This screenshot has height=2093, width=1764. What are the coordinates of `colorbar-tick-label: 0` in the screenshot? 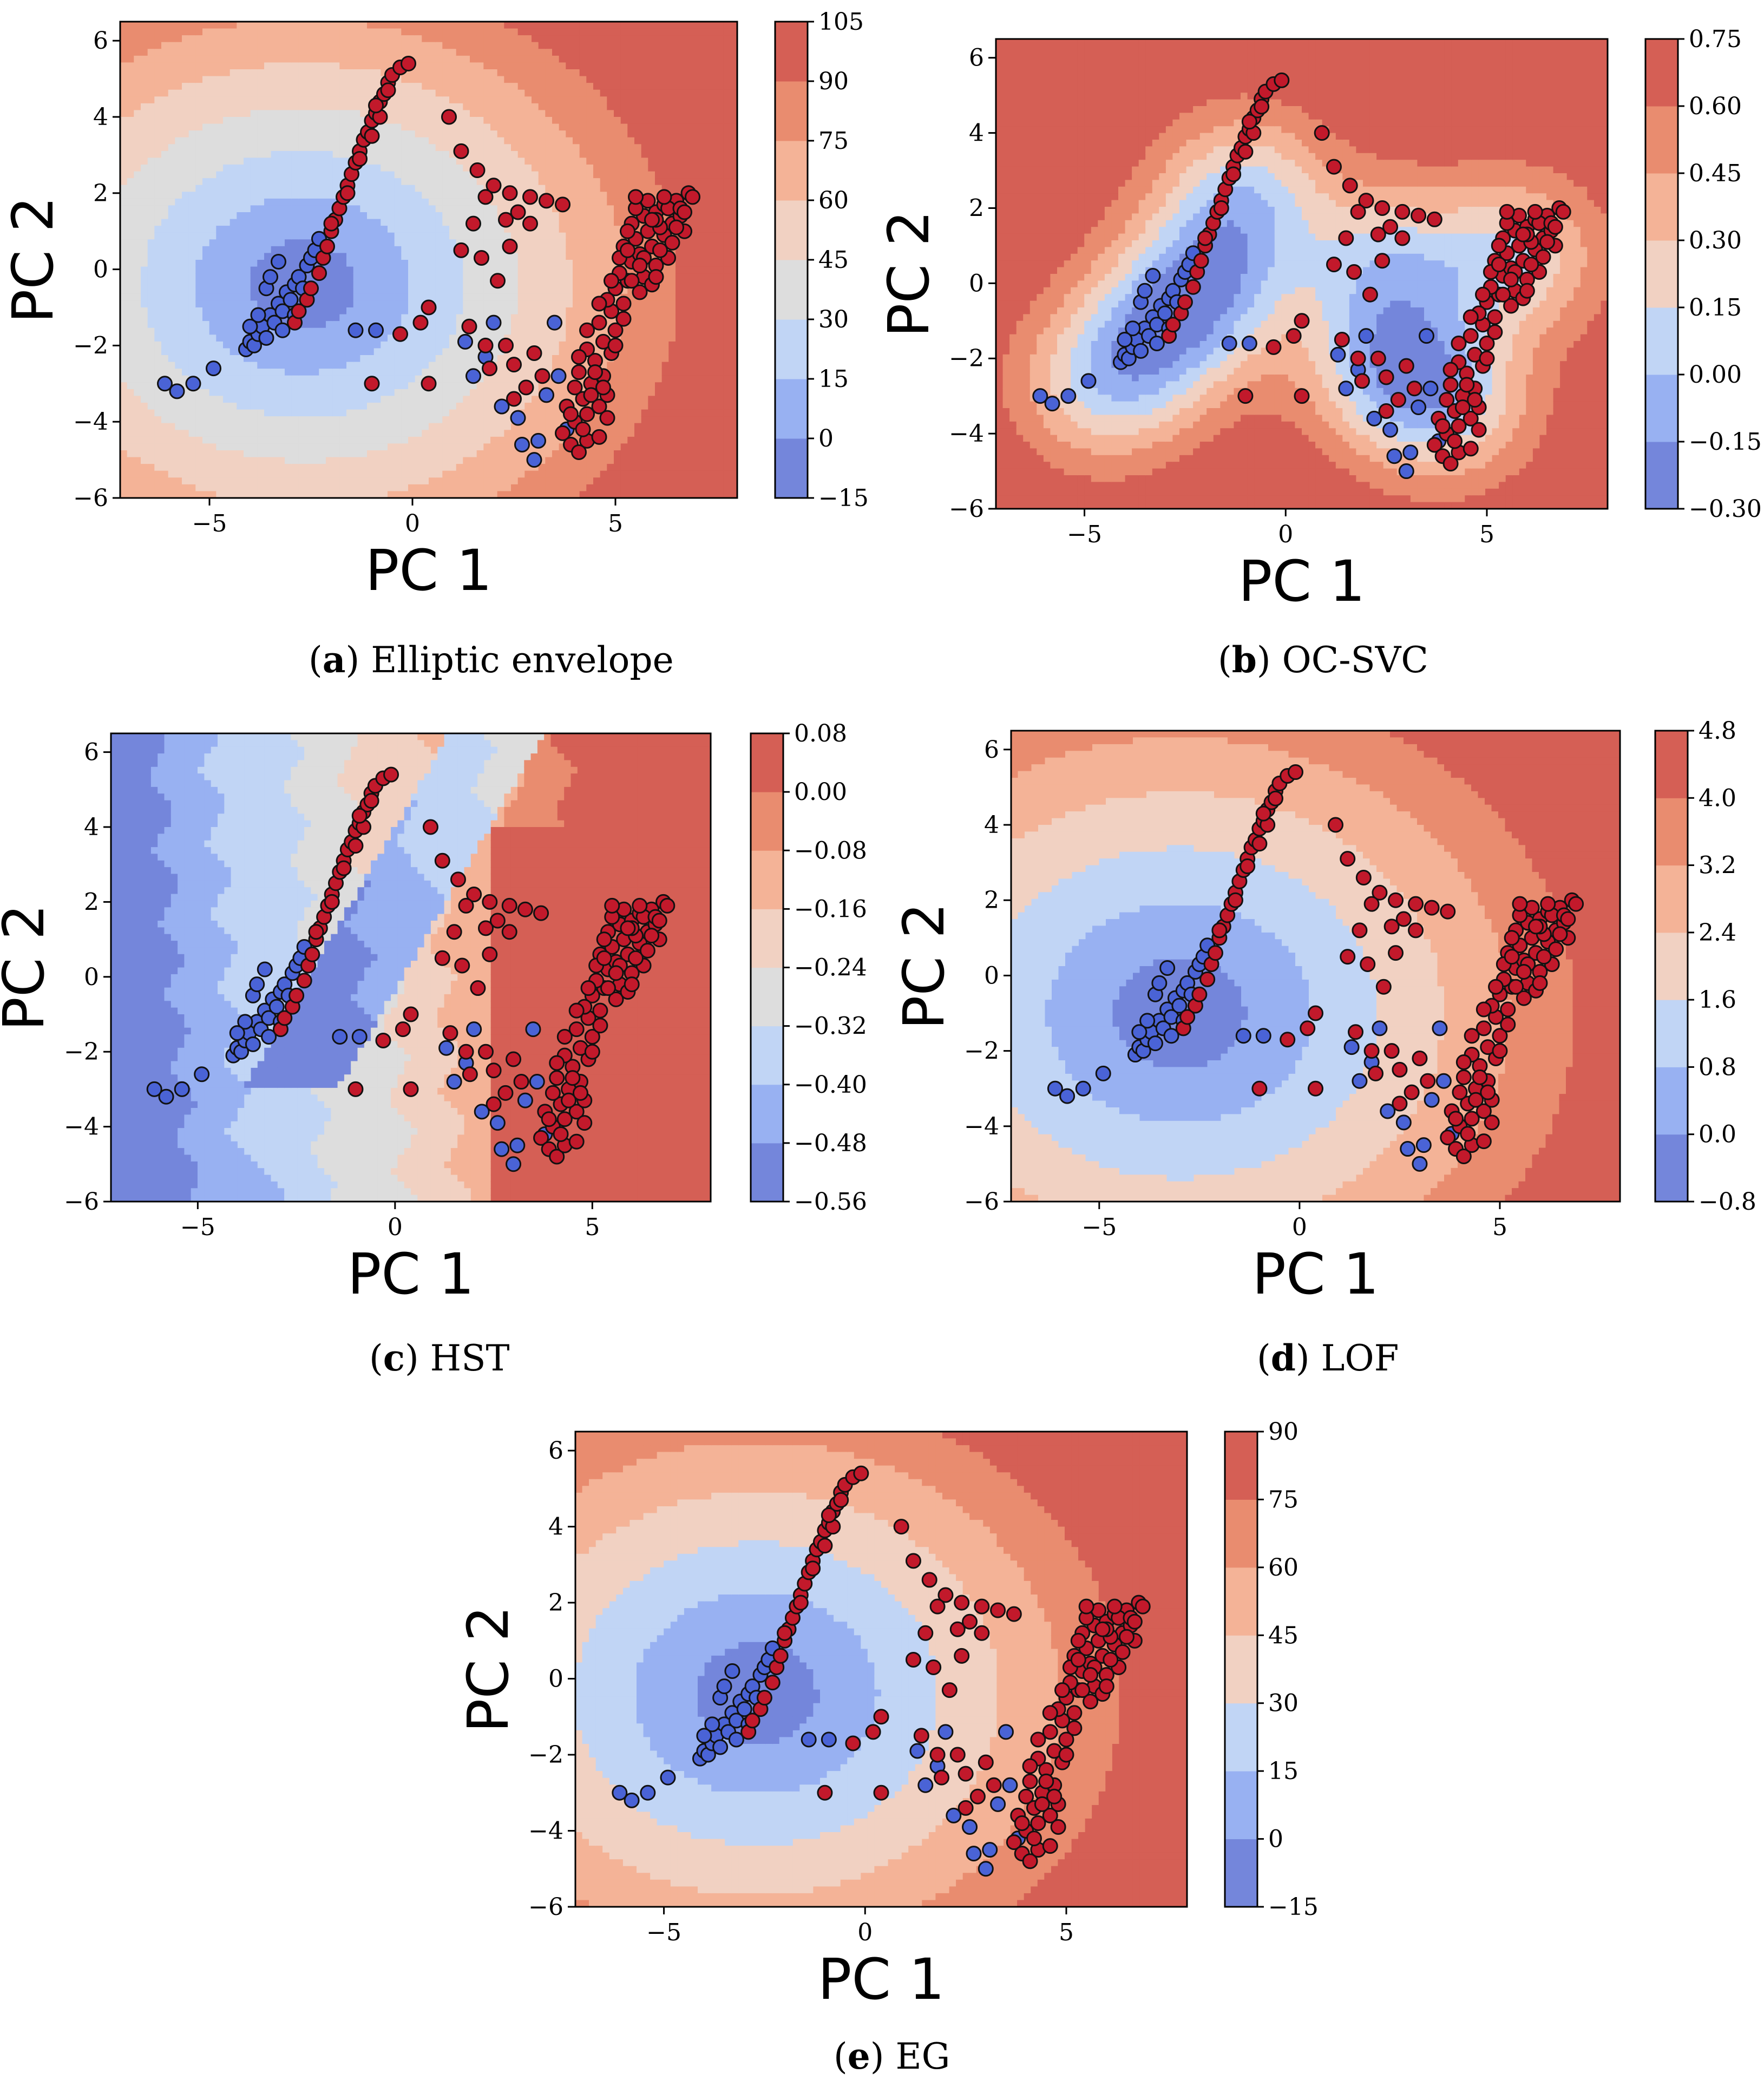 It's located at (1275, 1839).